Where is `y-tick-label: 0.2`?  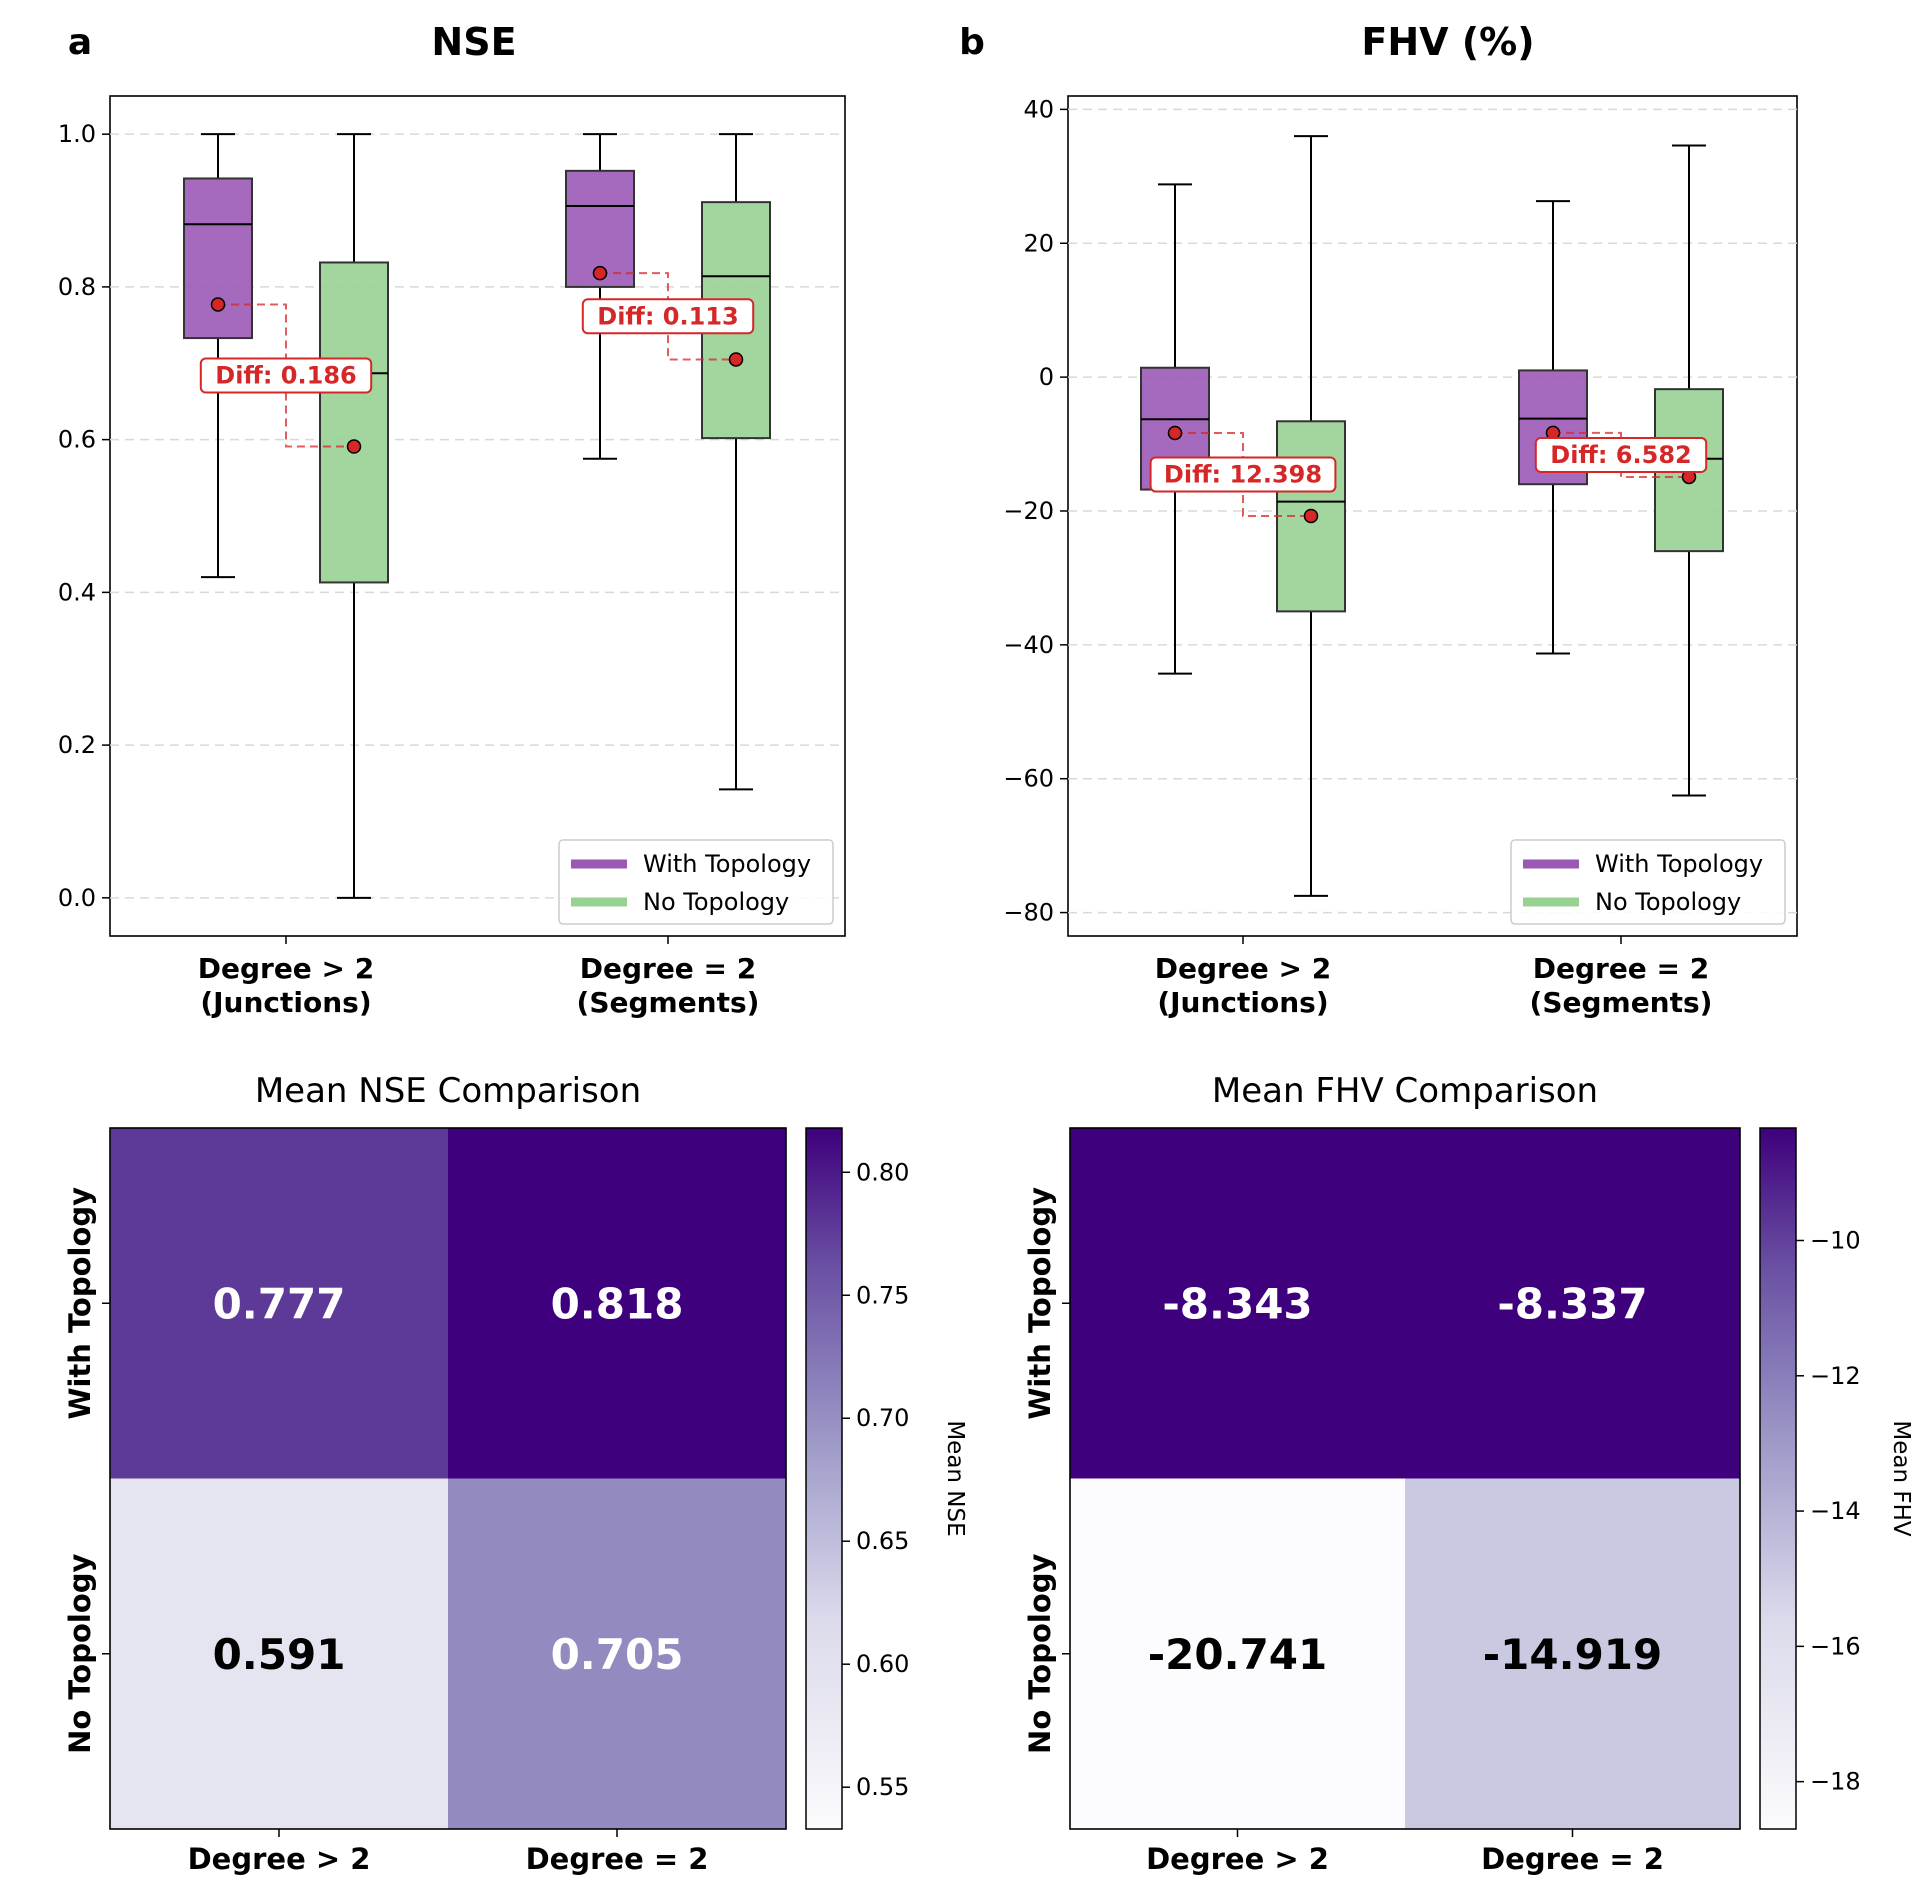 y-tick-label: 0.2 is located at coordinates (77, 745).